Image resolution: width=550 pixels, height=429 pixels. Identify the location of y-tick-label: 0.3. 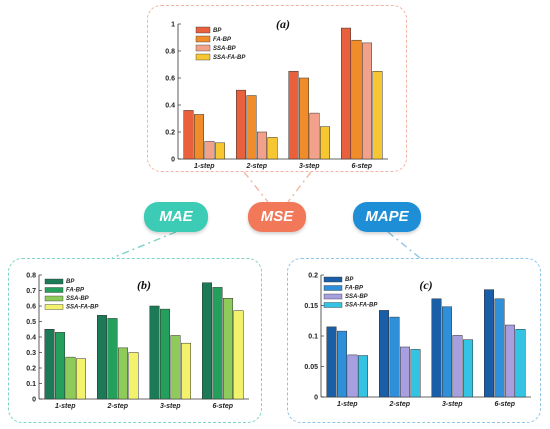
(31, 353).